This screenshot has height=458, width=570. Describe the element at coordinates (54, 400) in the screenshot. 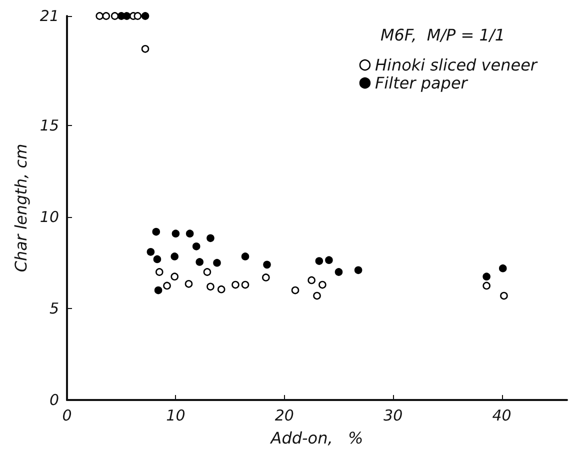

I see `y-tick-label: 0` at that location.